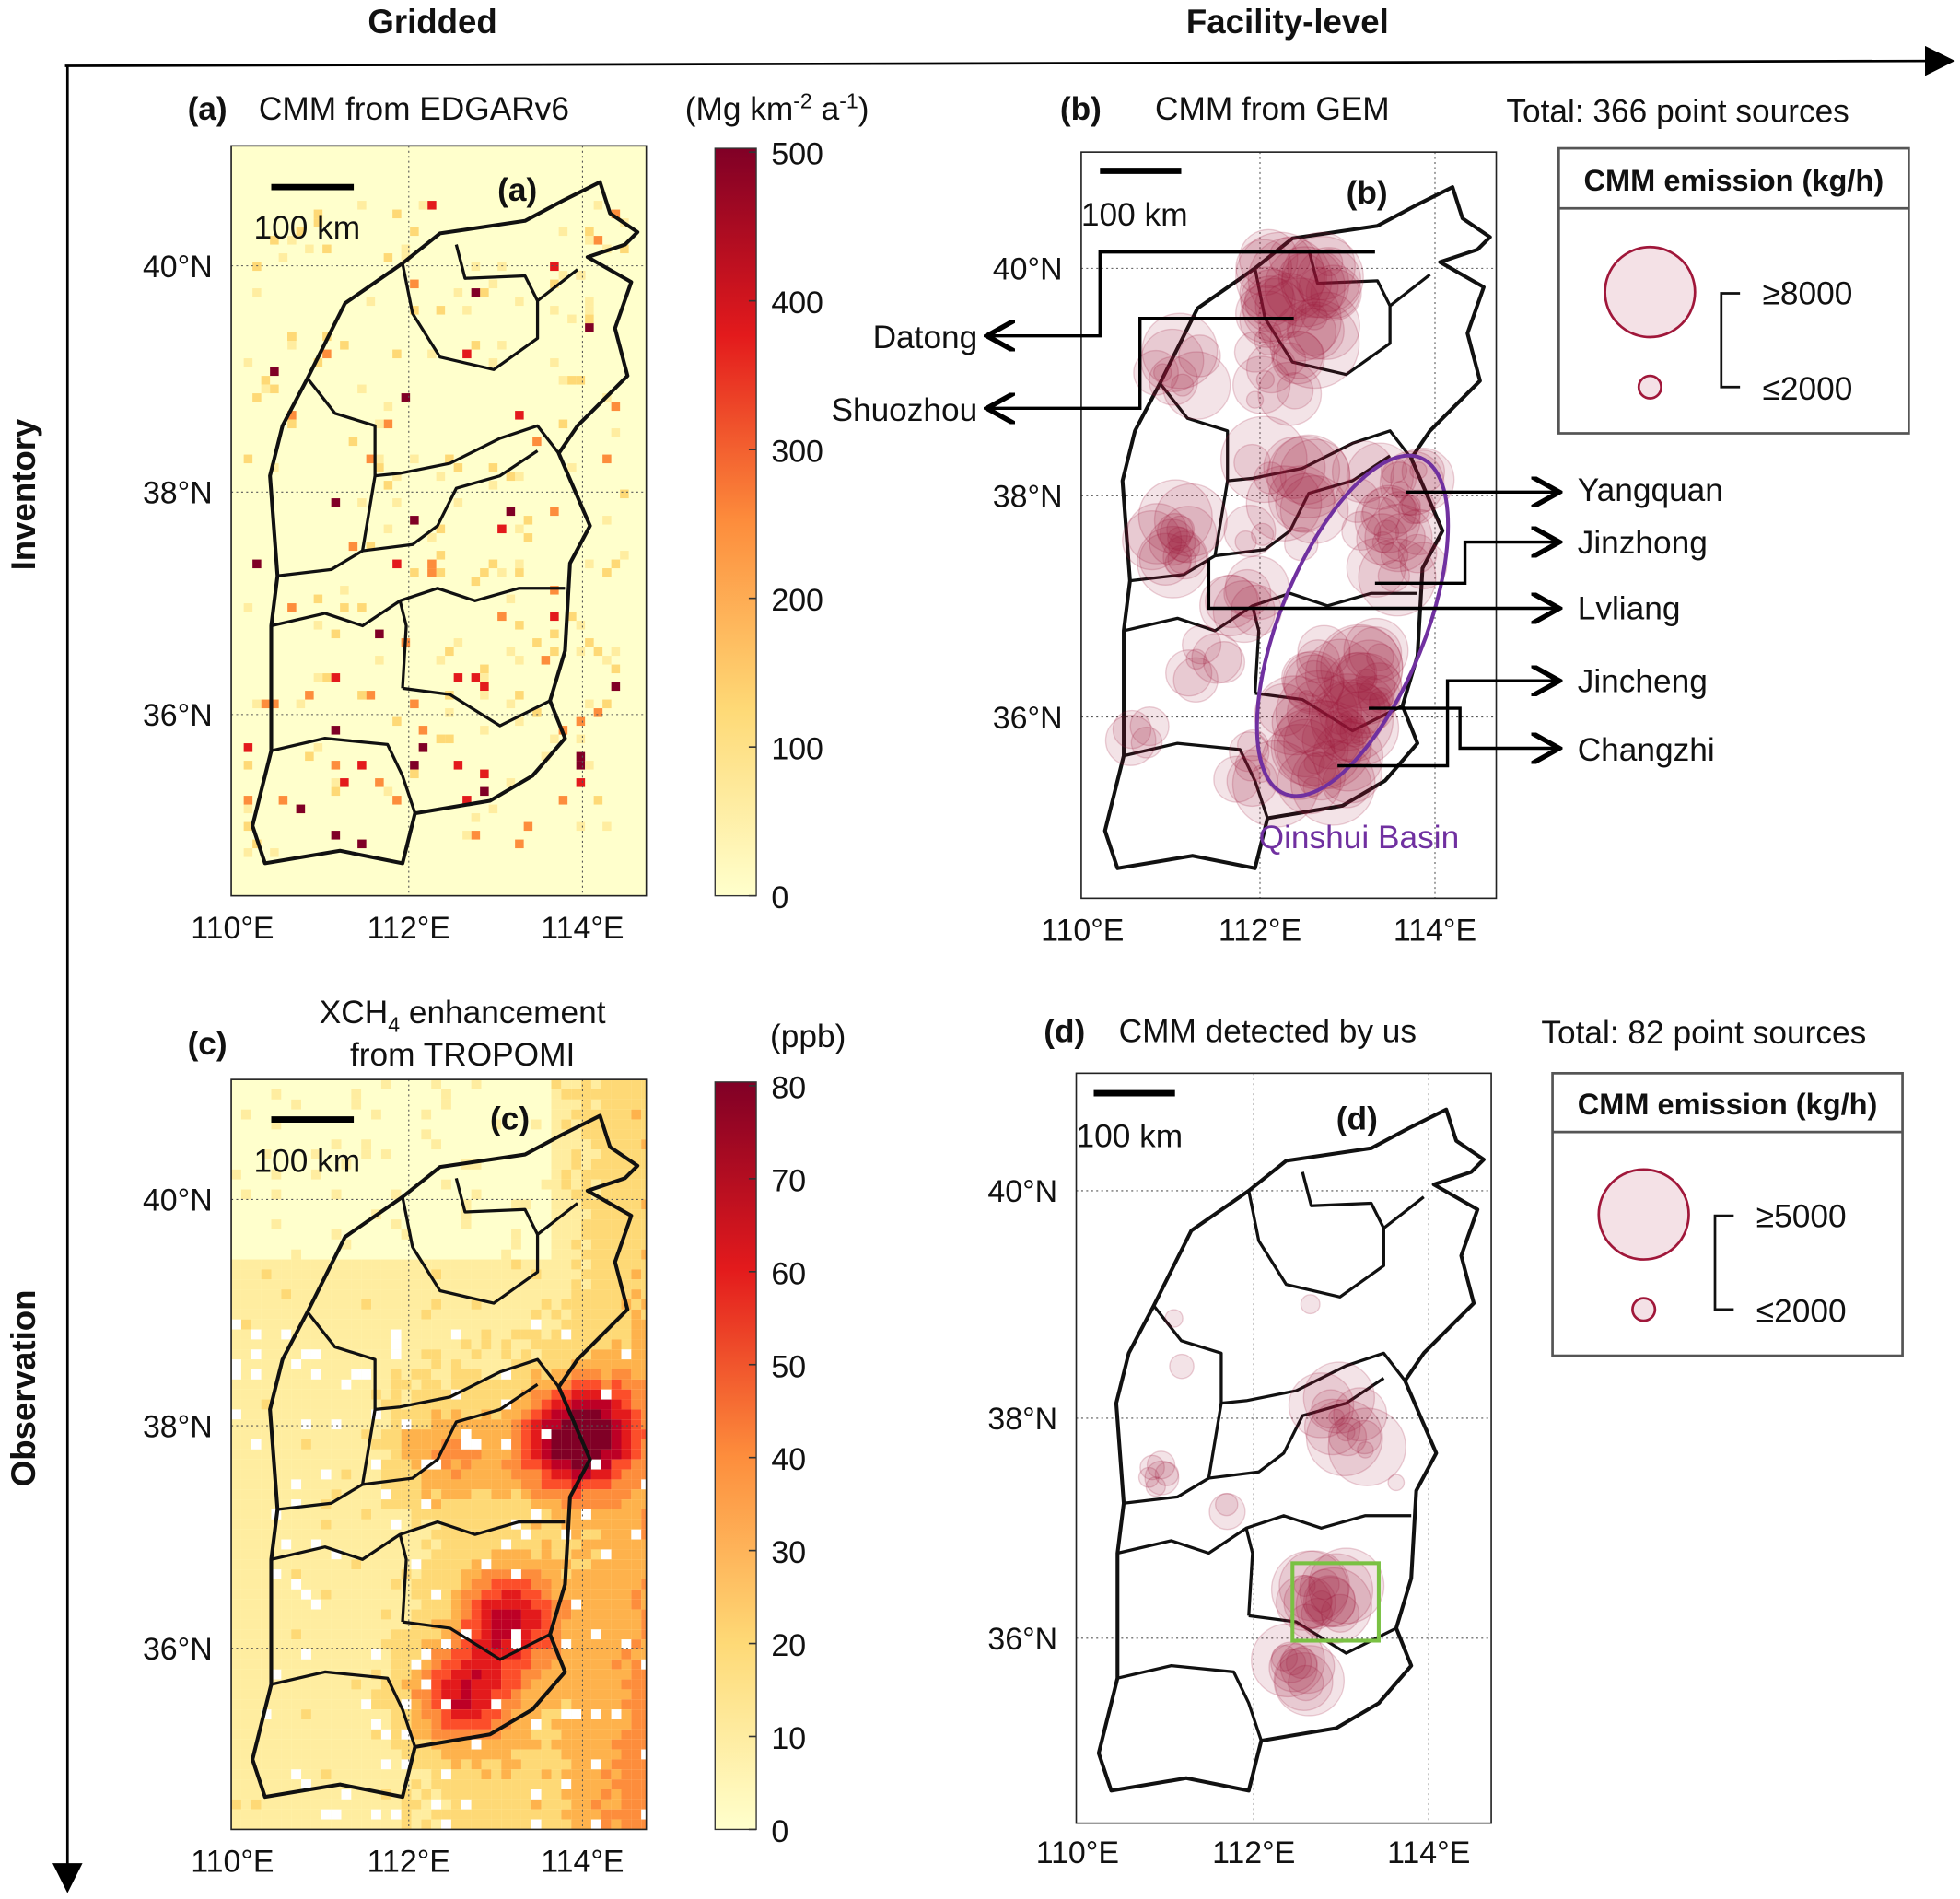 This screenshot has height=1899, width=1960. Describe the element at coordinates (232, 929) in the screenshot. I see `lon-tick: 110°E` at that location.